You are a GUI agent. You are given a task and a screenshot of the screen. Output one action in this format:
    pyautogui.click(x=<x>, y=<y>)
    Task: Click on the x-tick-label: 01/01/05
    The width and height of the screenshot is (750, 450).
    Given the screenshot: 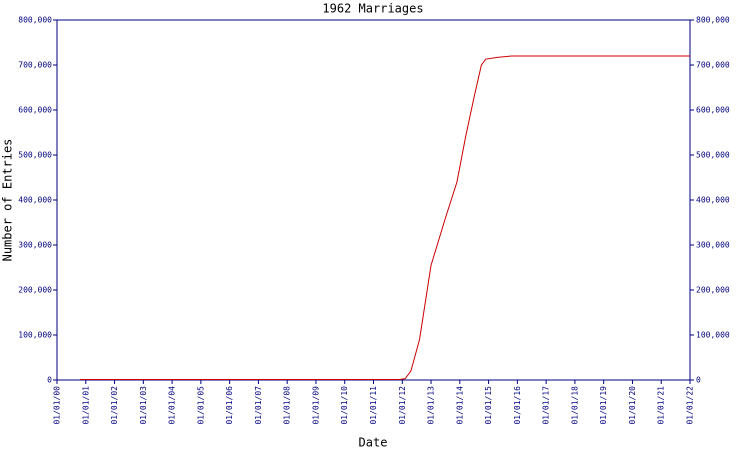 What is the action you would take?
    pyautogui.click(x=200, y=405)
    